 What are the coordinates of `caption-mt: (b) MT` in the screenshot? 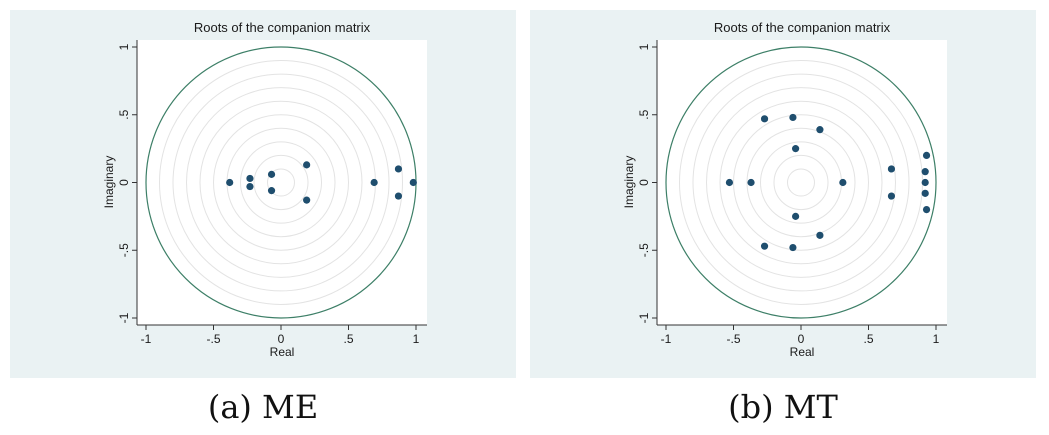 It's located at (783, 407).